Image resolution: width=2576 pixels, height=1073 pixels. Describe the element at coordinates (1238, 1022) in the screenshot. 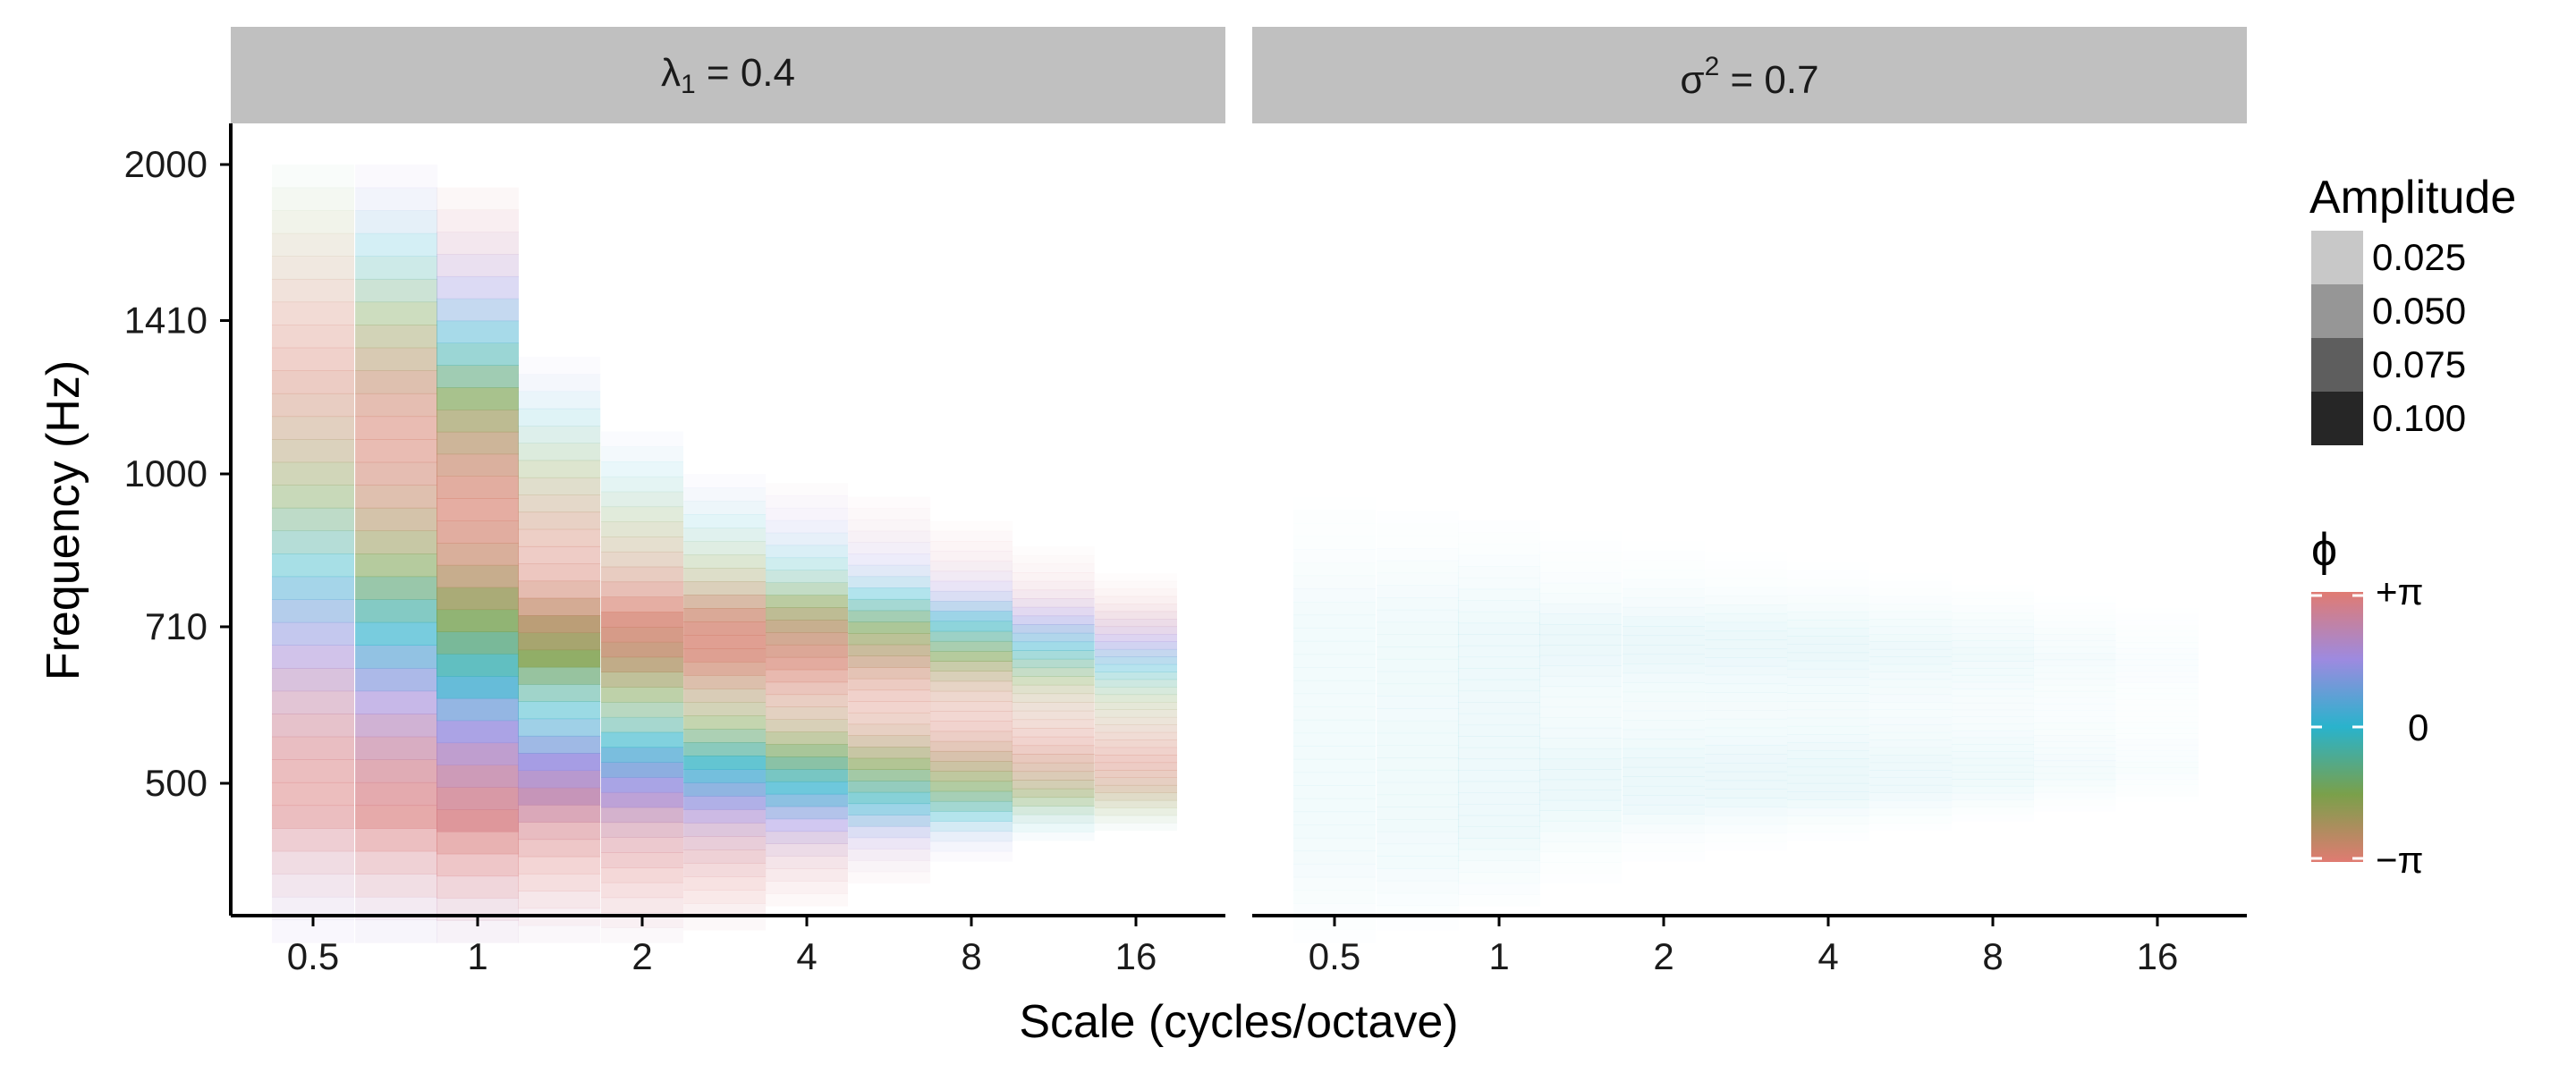

I see `x-axis-title: Scale (cycles/octave)` at that location.